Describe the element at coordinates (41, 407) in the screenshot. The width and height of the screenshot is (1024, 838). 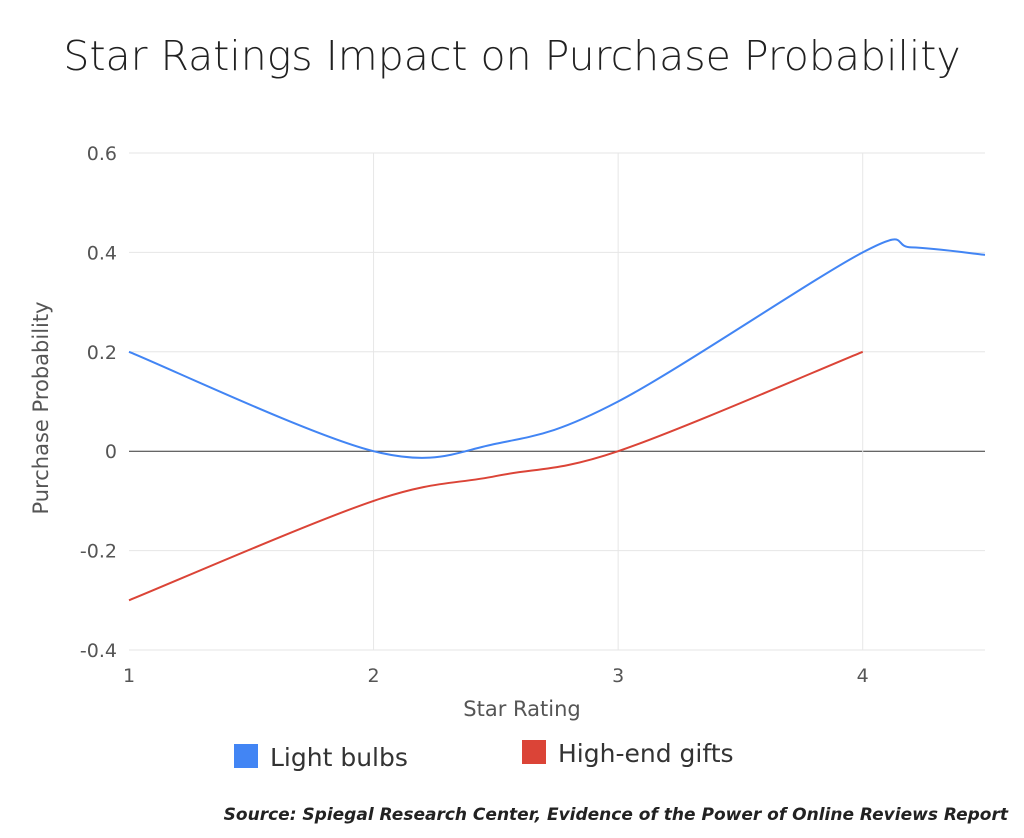
I see `y-axis-title: Purchase Probability` at that location.